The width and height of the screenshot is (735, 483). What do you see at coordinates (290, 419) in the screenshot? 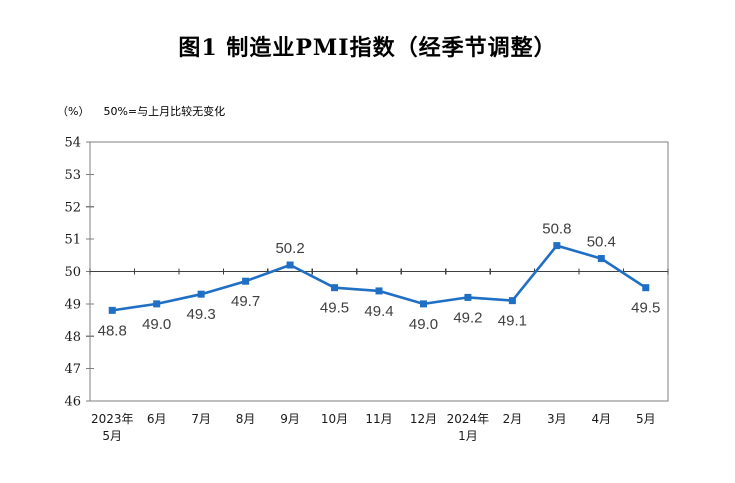
I see `x-tick-label: 9月` at bounding box center [290, 419].